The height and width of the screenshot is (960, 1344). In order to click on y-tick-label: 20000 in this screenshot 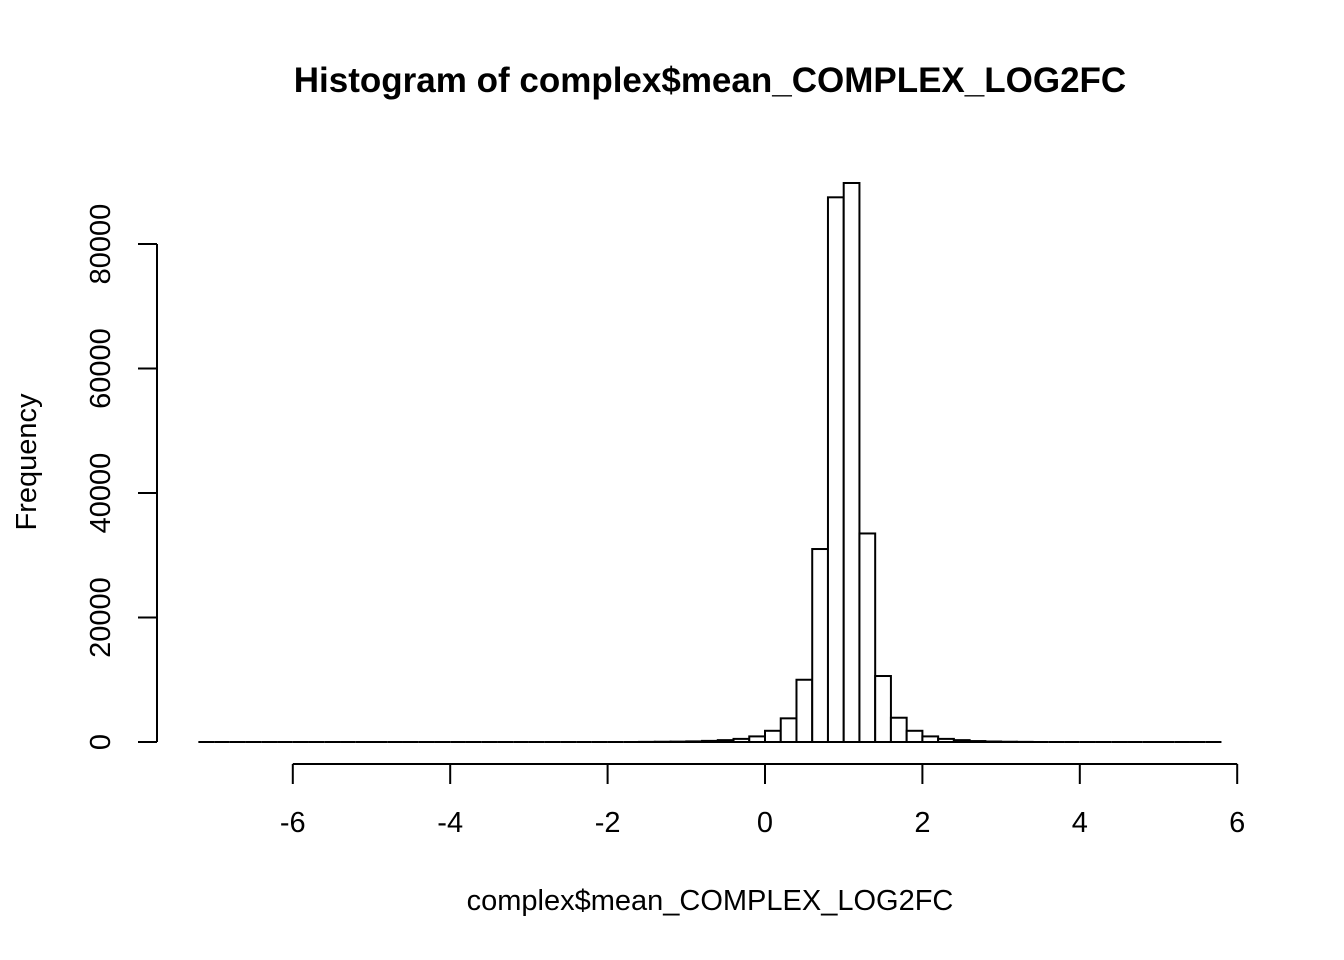, I will do `click(101, 617)`.